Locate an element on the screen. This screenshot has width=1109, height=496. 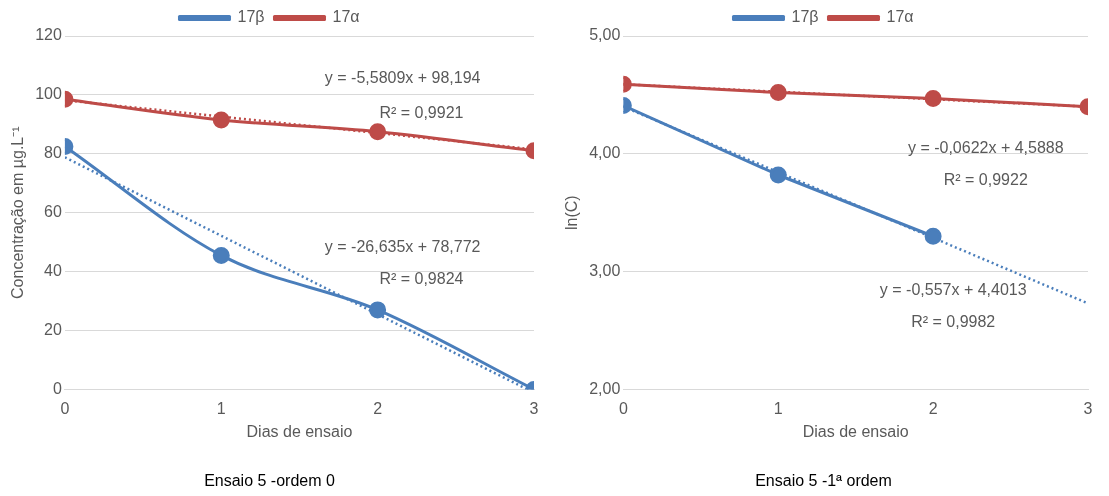
y-axis-title: Concentração em µg.L⁻¹ is located at coordinates (18, 212).